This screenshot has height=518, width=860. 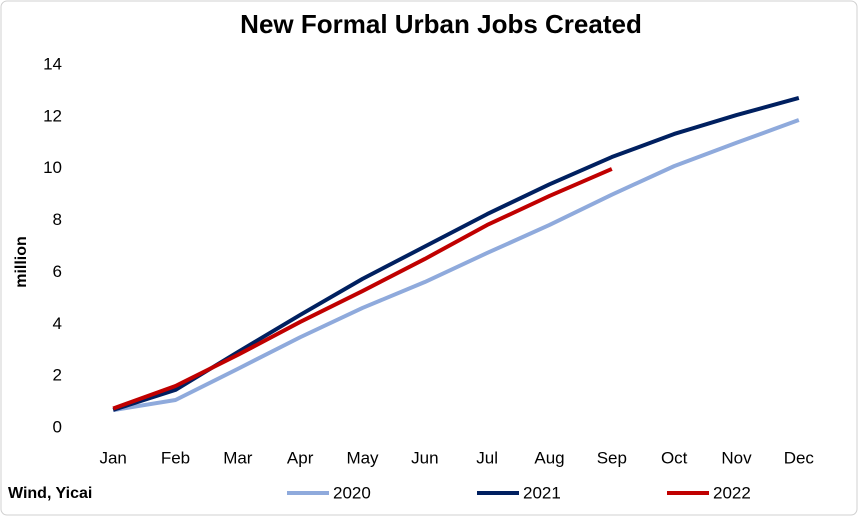 I want to click on legend-label: 2020, so click(x=352, y=492).